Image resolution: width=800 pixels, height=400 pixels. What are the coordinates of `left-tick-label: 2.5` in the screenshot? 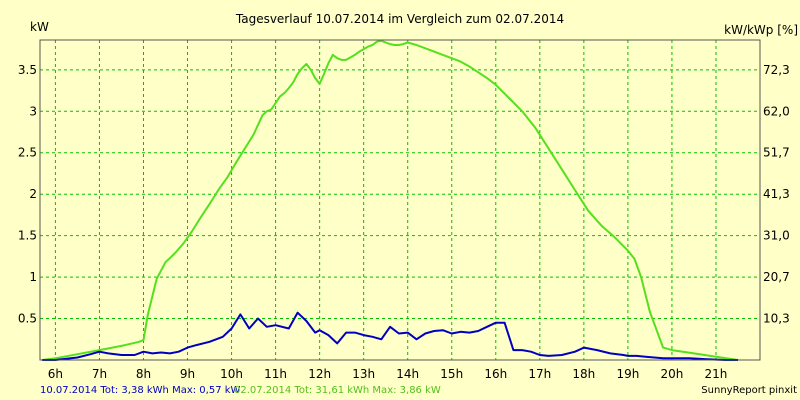 It's located at (27, 153).